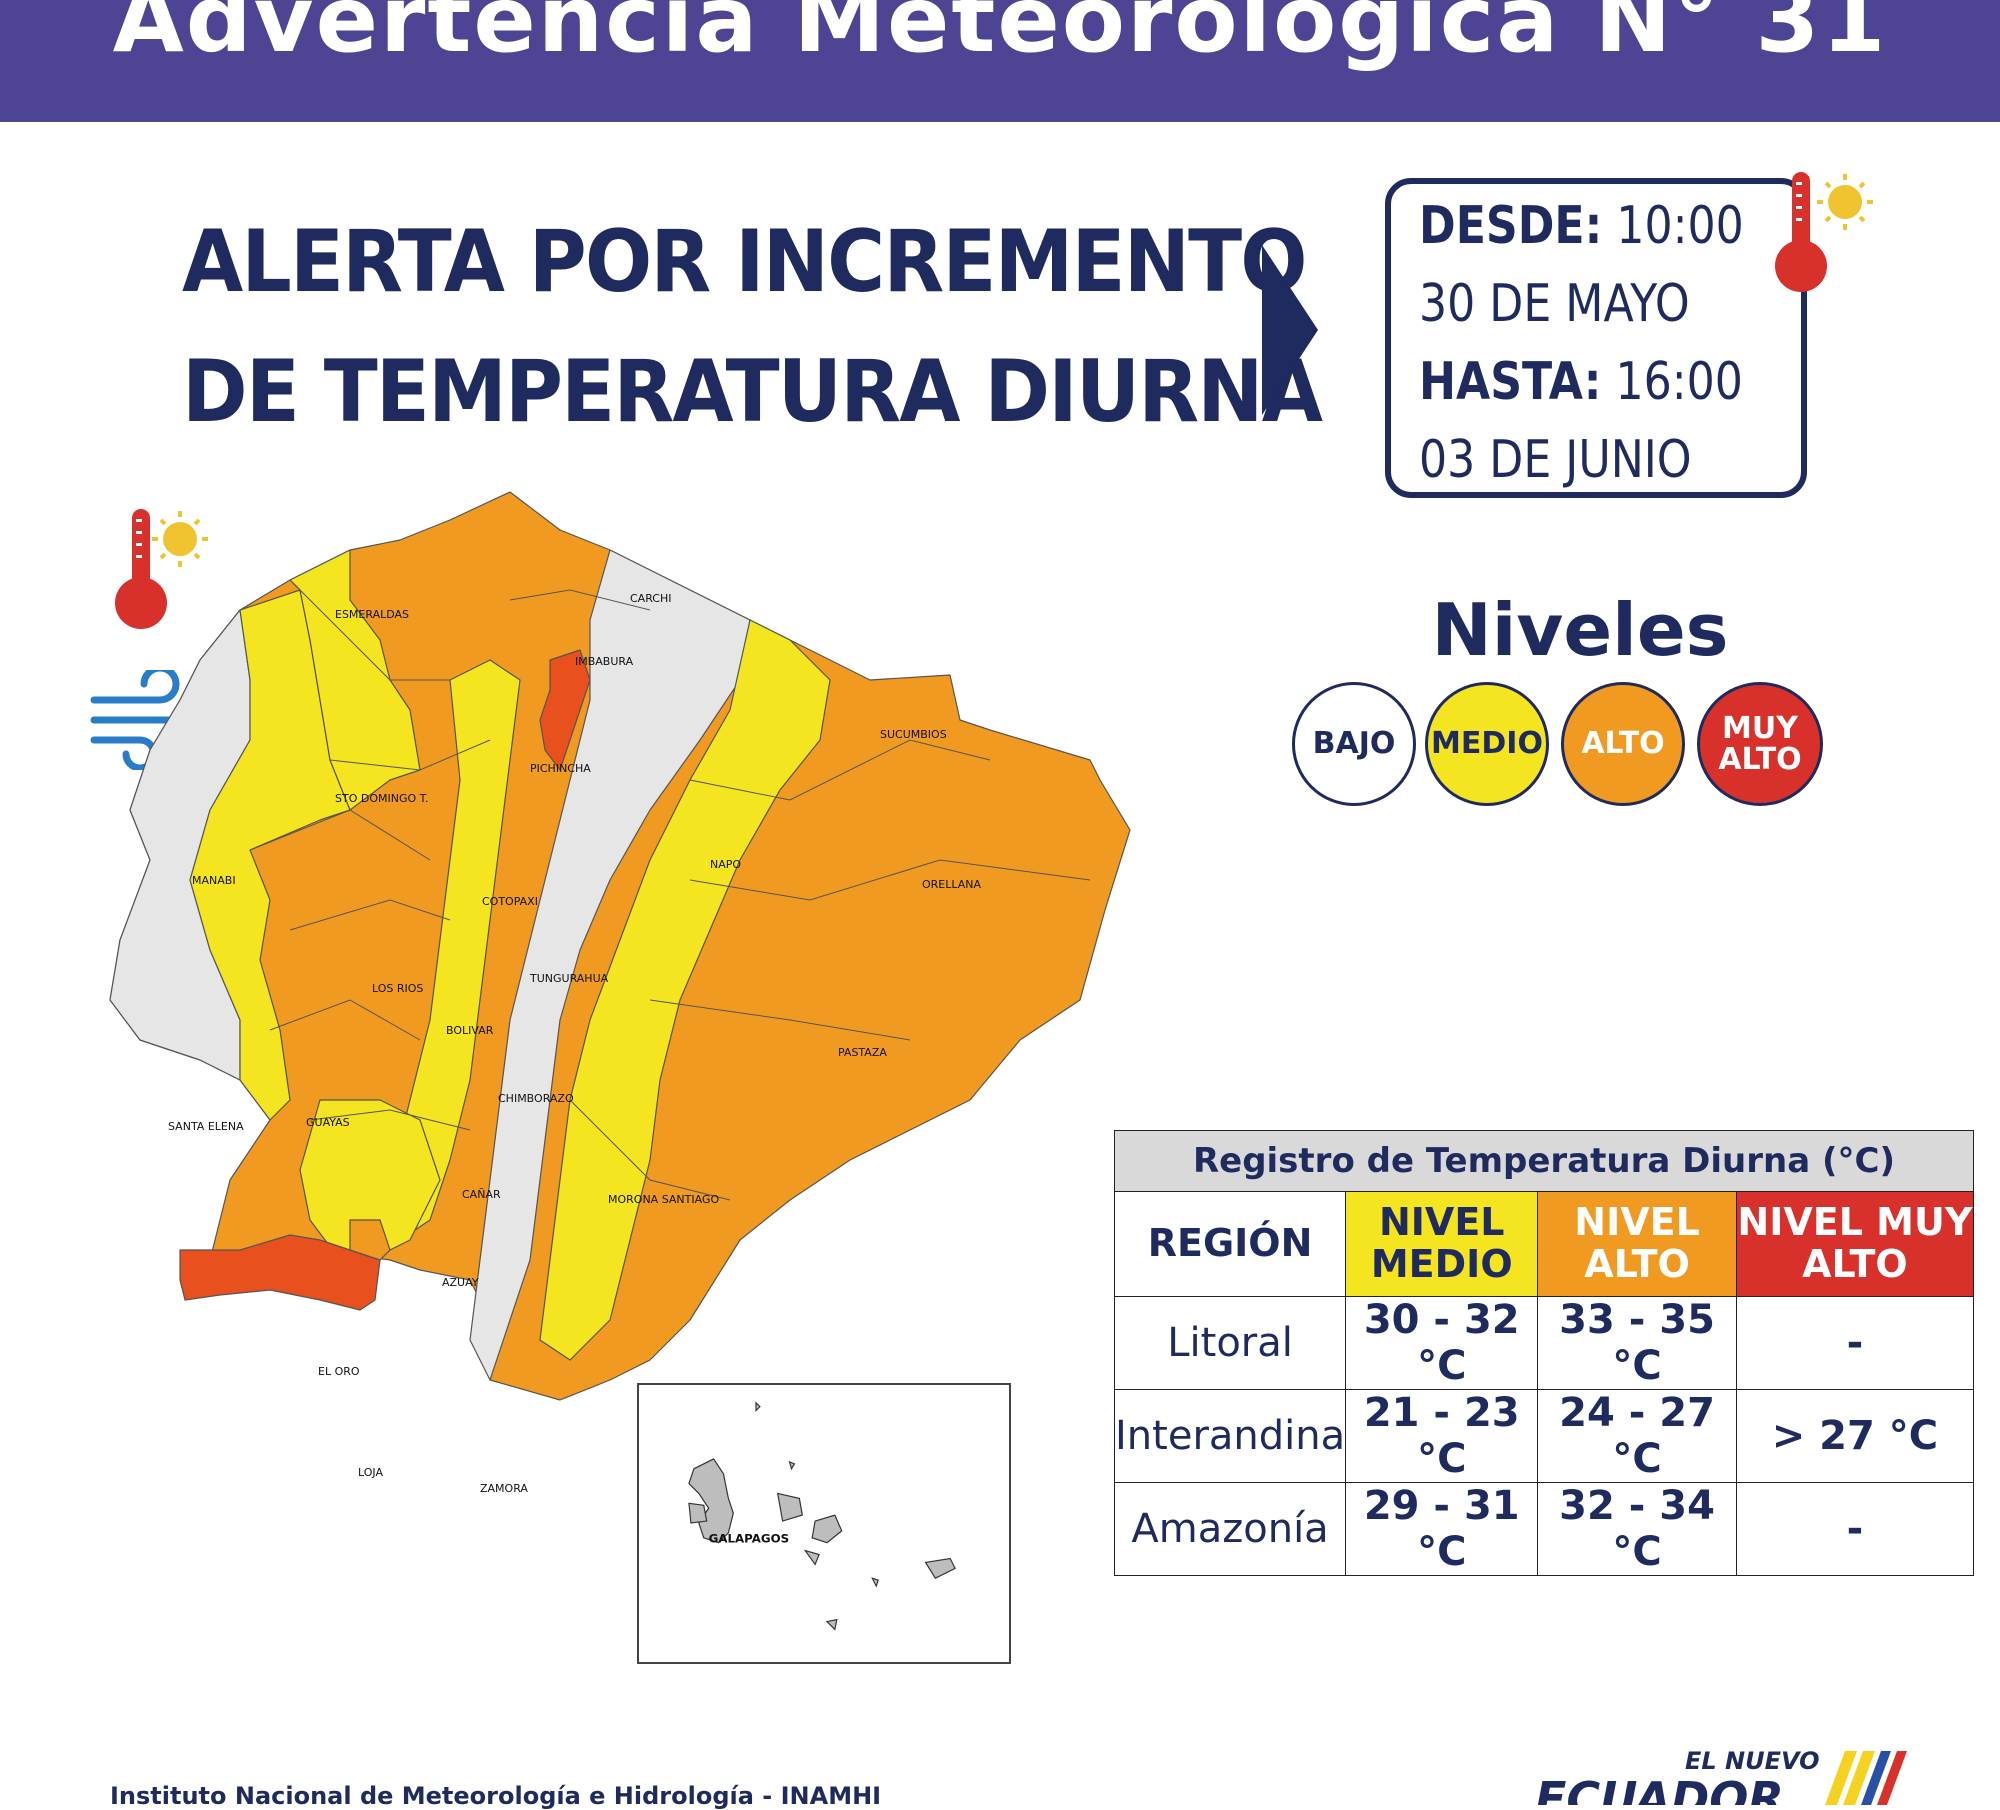  I want to click on province-label-carchi: CARCHI, so click(651, 598).